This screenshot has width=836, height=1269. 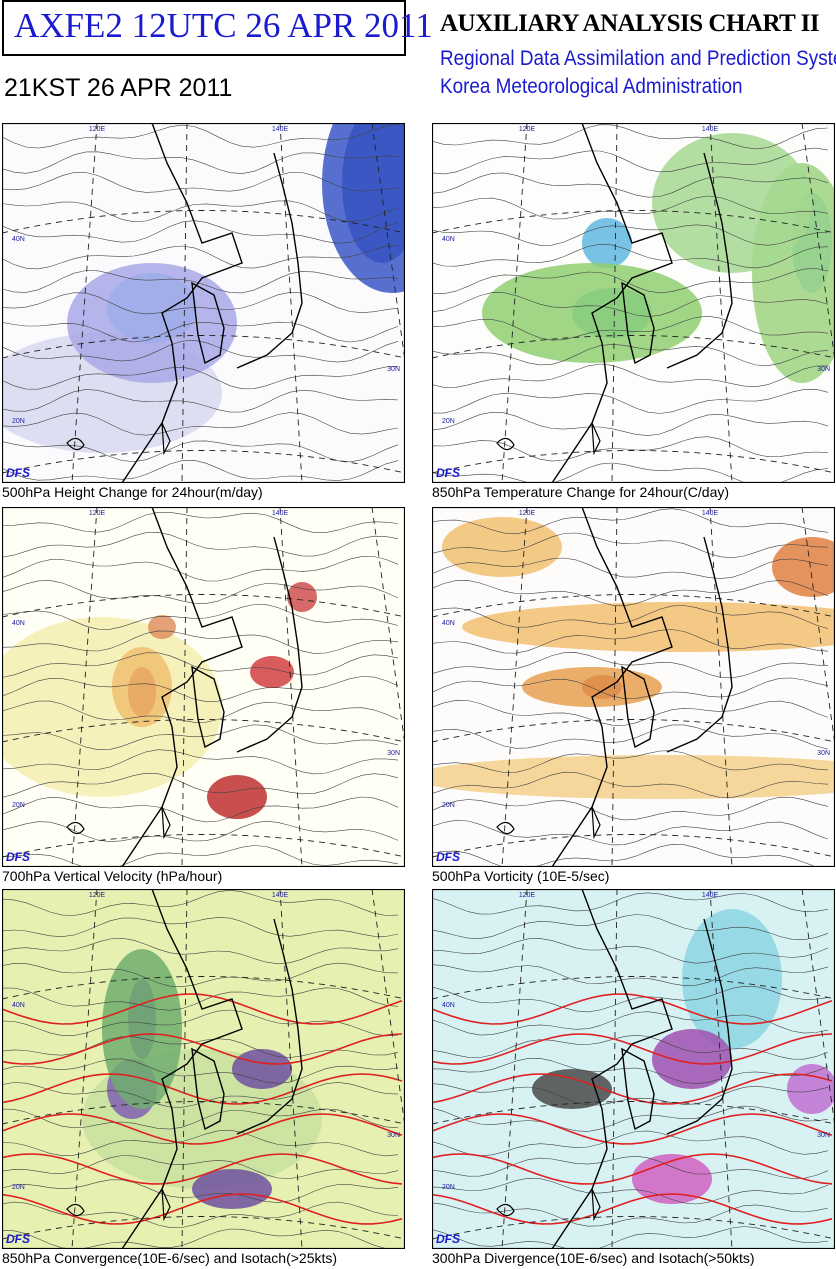 I want to click on panel-caption: 700hPa Vertical Velocity (hPa/hour), so click(x=112, y=876).